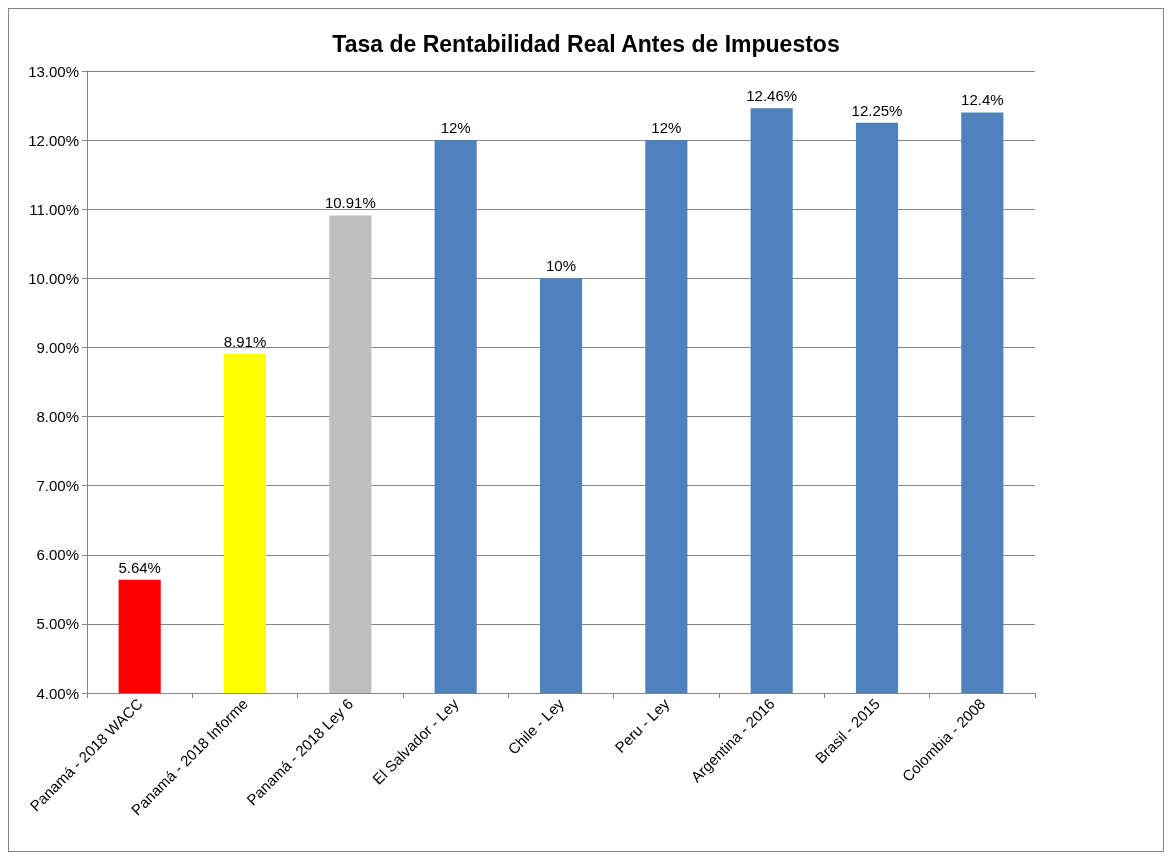 This screenshot has height=860, width=1172. I want to click on data-label: 12.4%, so click(982, 100).